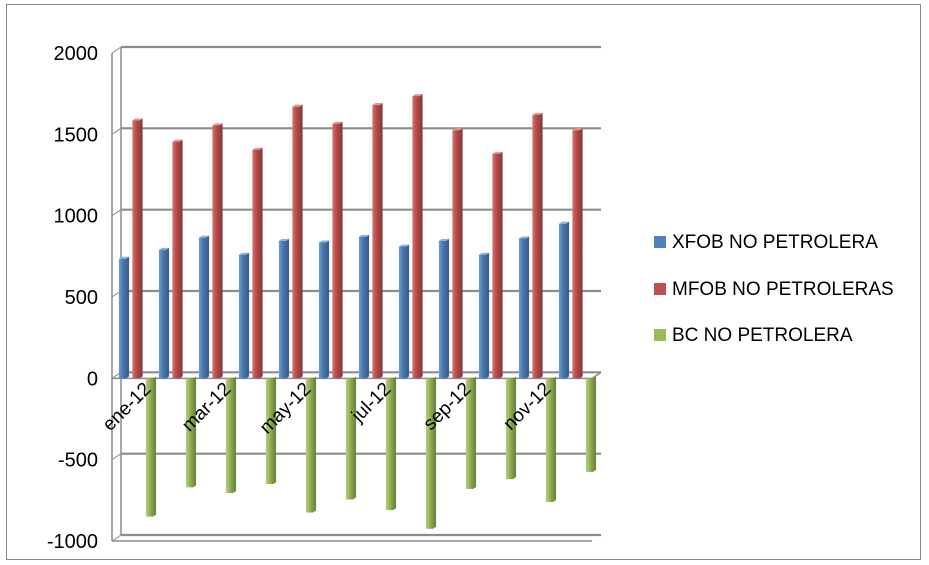 The image size is (929, 565). What do you see at coordinates (76, 217) in the screenshot?
I see `y-tick-label: 1000` at bounding box center [76, 217].